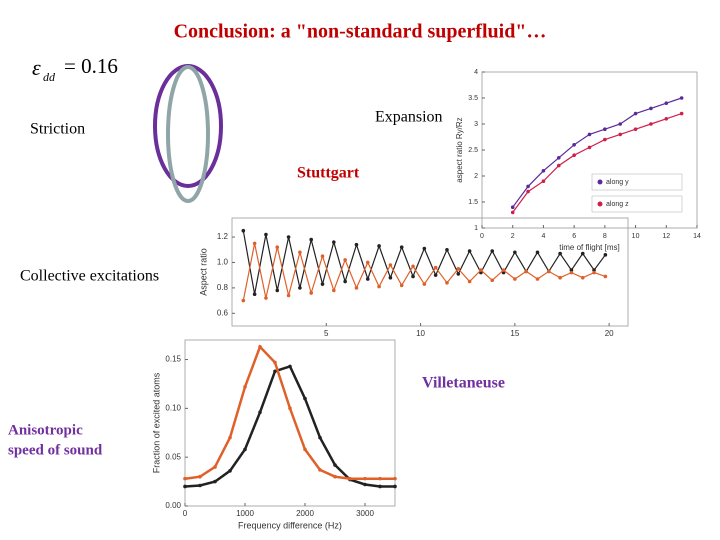 The height and width of the screenshot is (540, 720). I want to click on anisotropic-label: speed of sound, so click(55, 450).